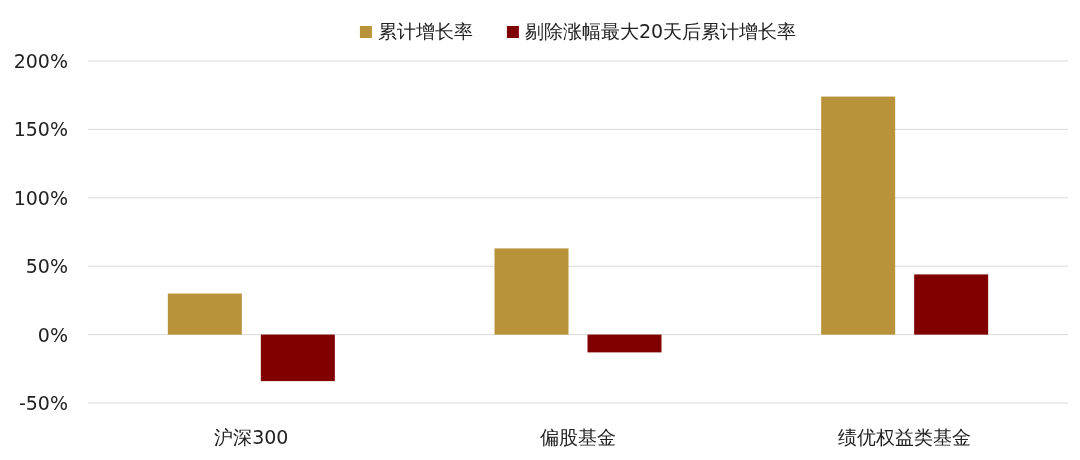 The image size is (1080, 460). What do you see at coordinates (46, 266) in the screenshot?
I see `y-tick-label: 50%` at bounding box center [46, 266].